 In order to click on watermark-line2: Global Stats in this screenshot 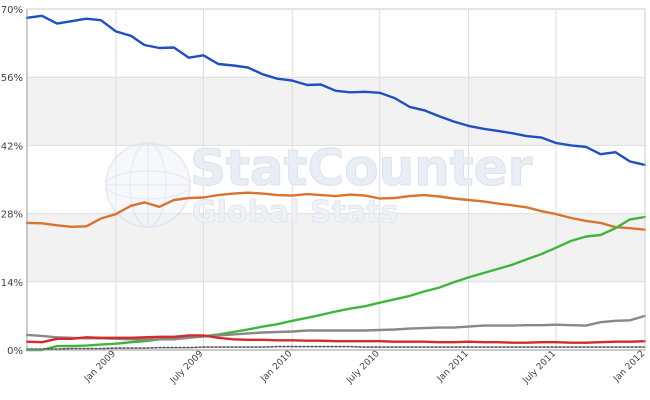, I will do `click(295, 212)`.